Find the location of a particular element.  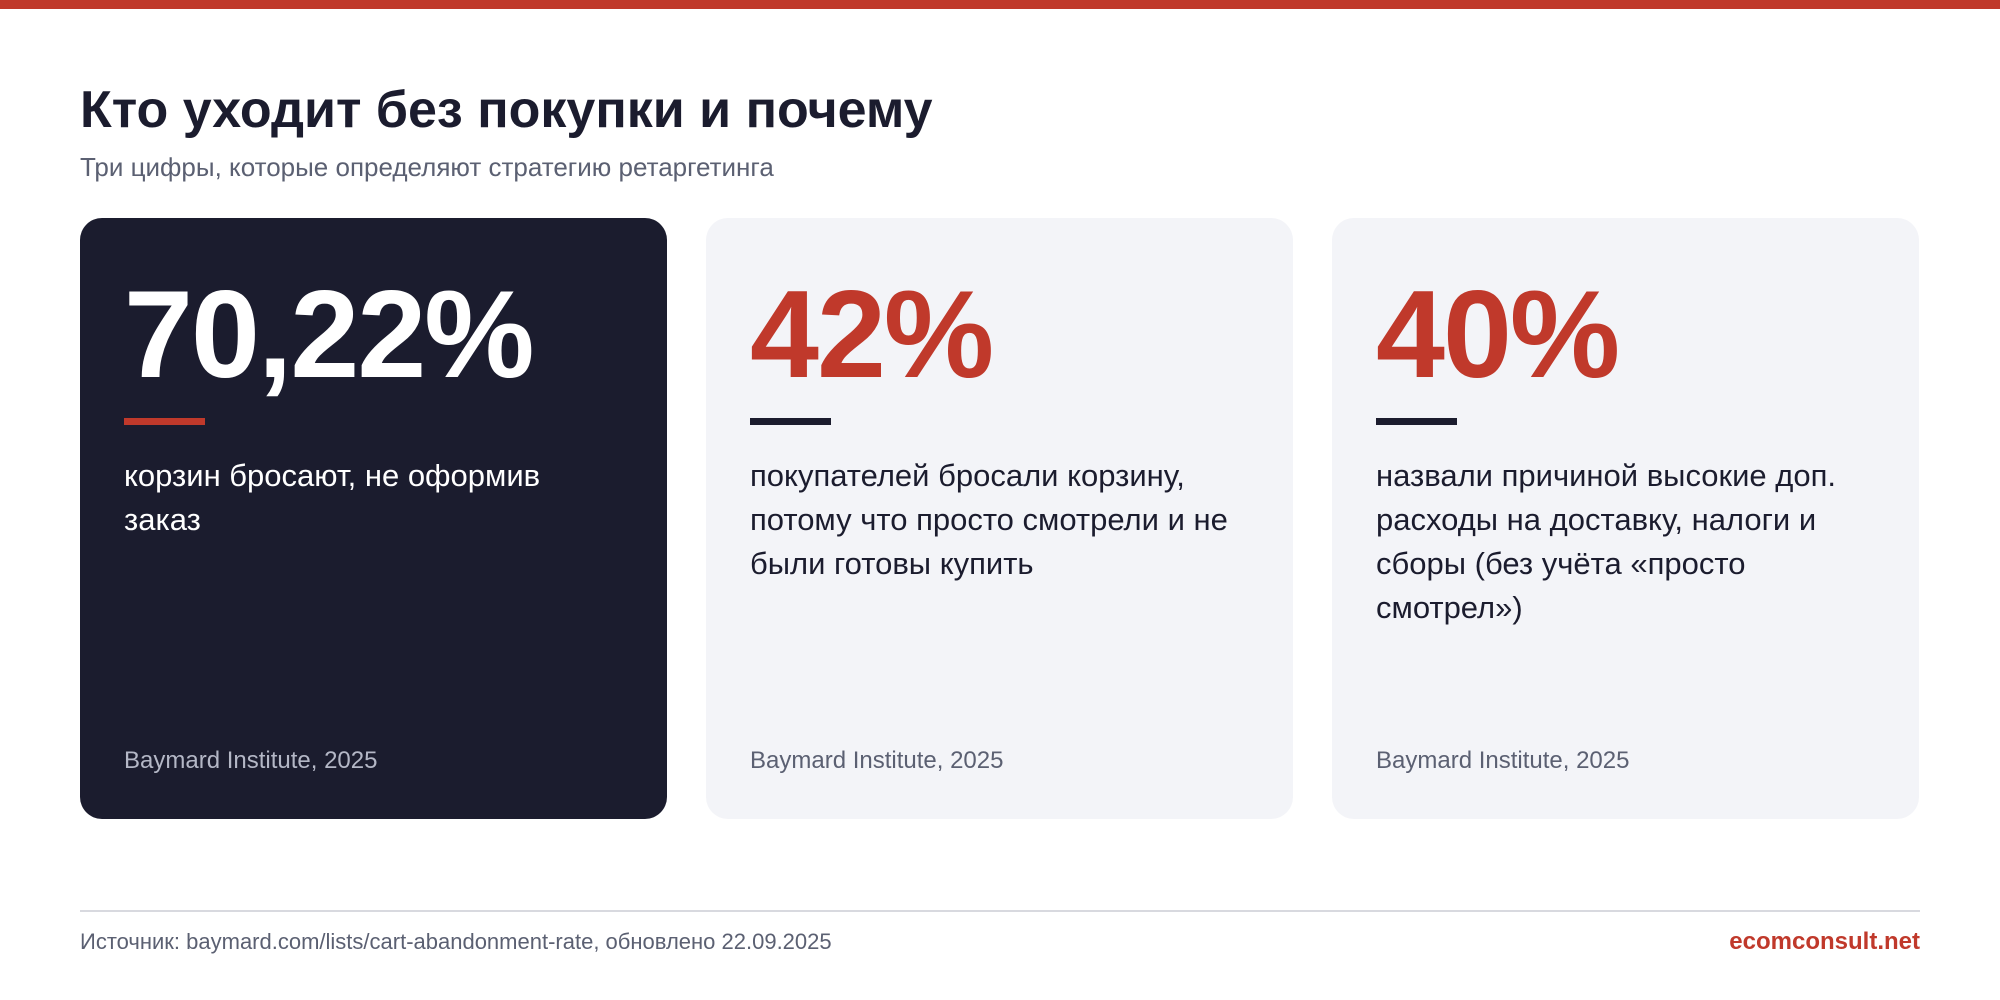

stat-value: 42% is located at coordinates (872, 335).